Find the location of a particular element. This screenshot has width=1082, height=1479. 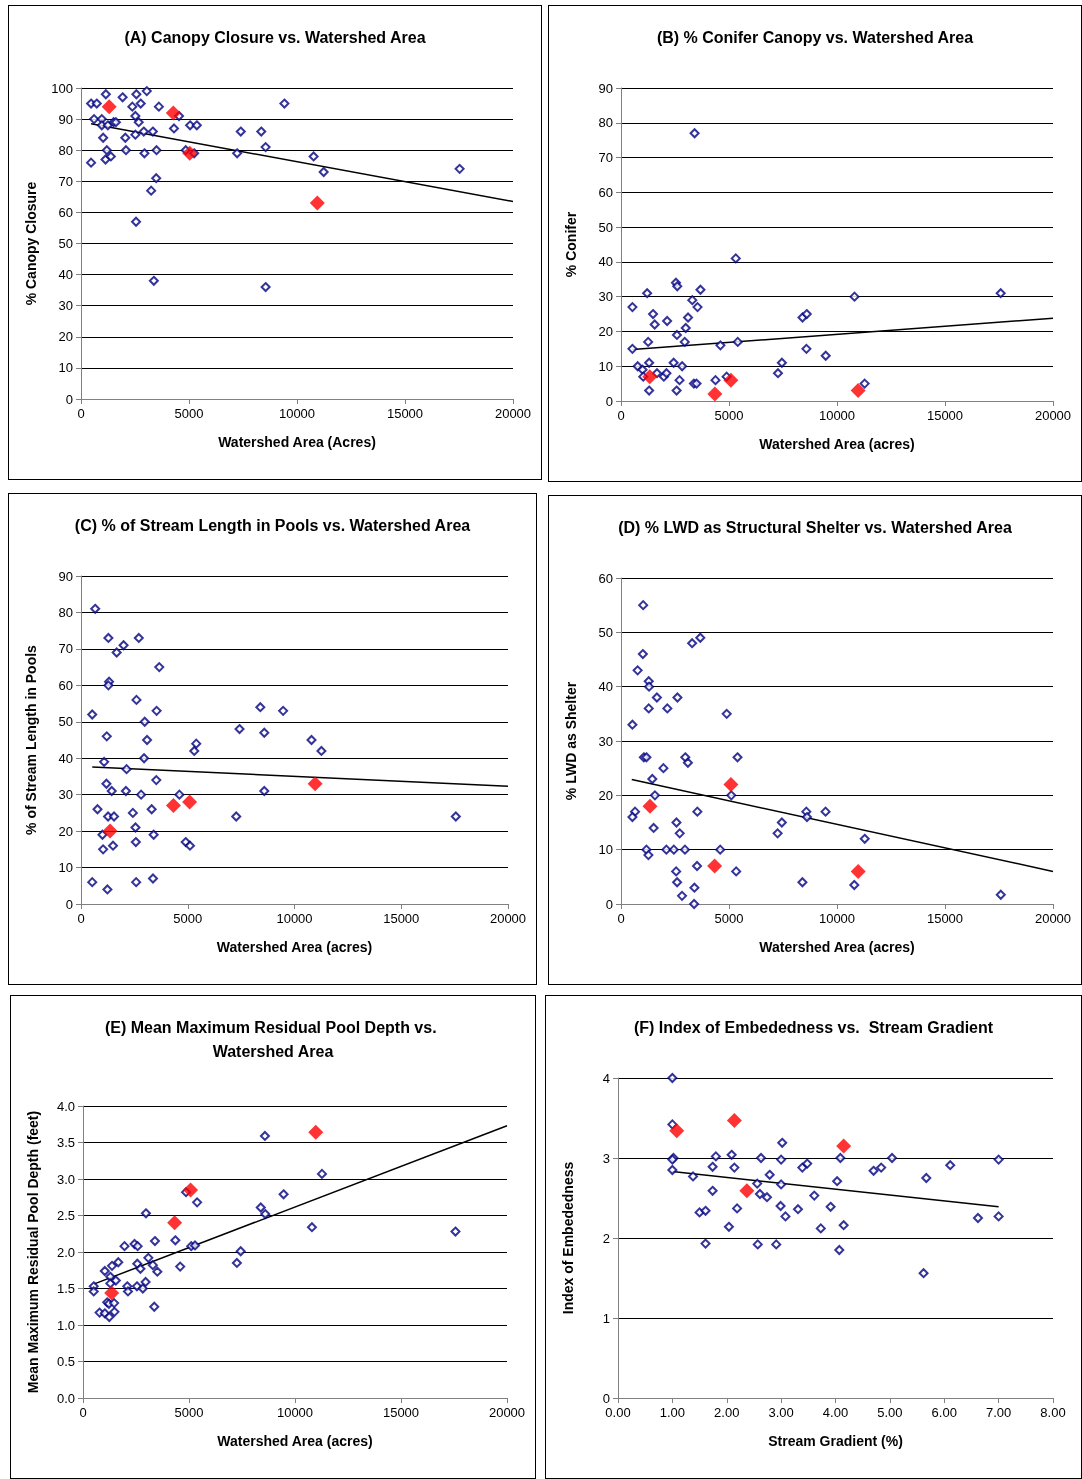

chart-title: (B) % Conifer Canopy vs. Watershed Area is located at coordinates (815, 37).